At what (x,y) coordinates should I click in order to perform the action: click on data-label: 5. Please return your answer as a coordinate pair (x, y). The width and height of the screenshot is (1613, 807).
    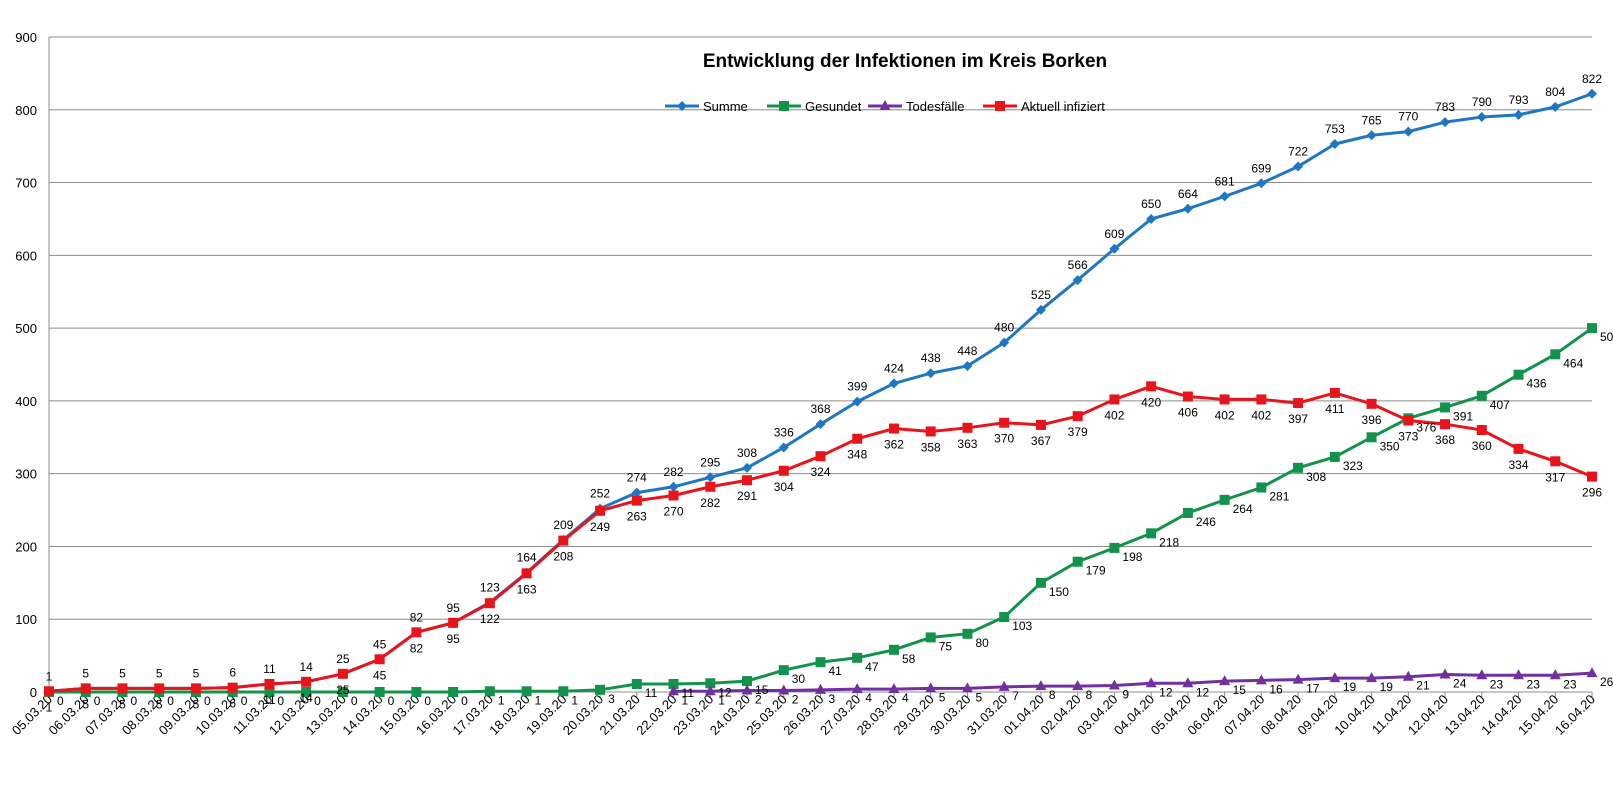
    Looking at the image, I should click on (196, 704).